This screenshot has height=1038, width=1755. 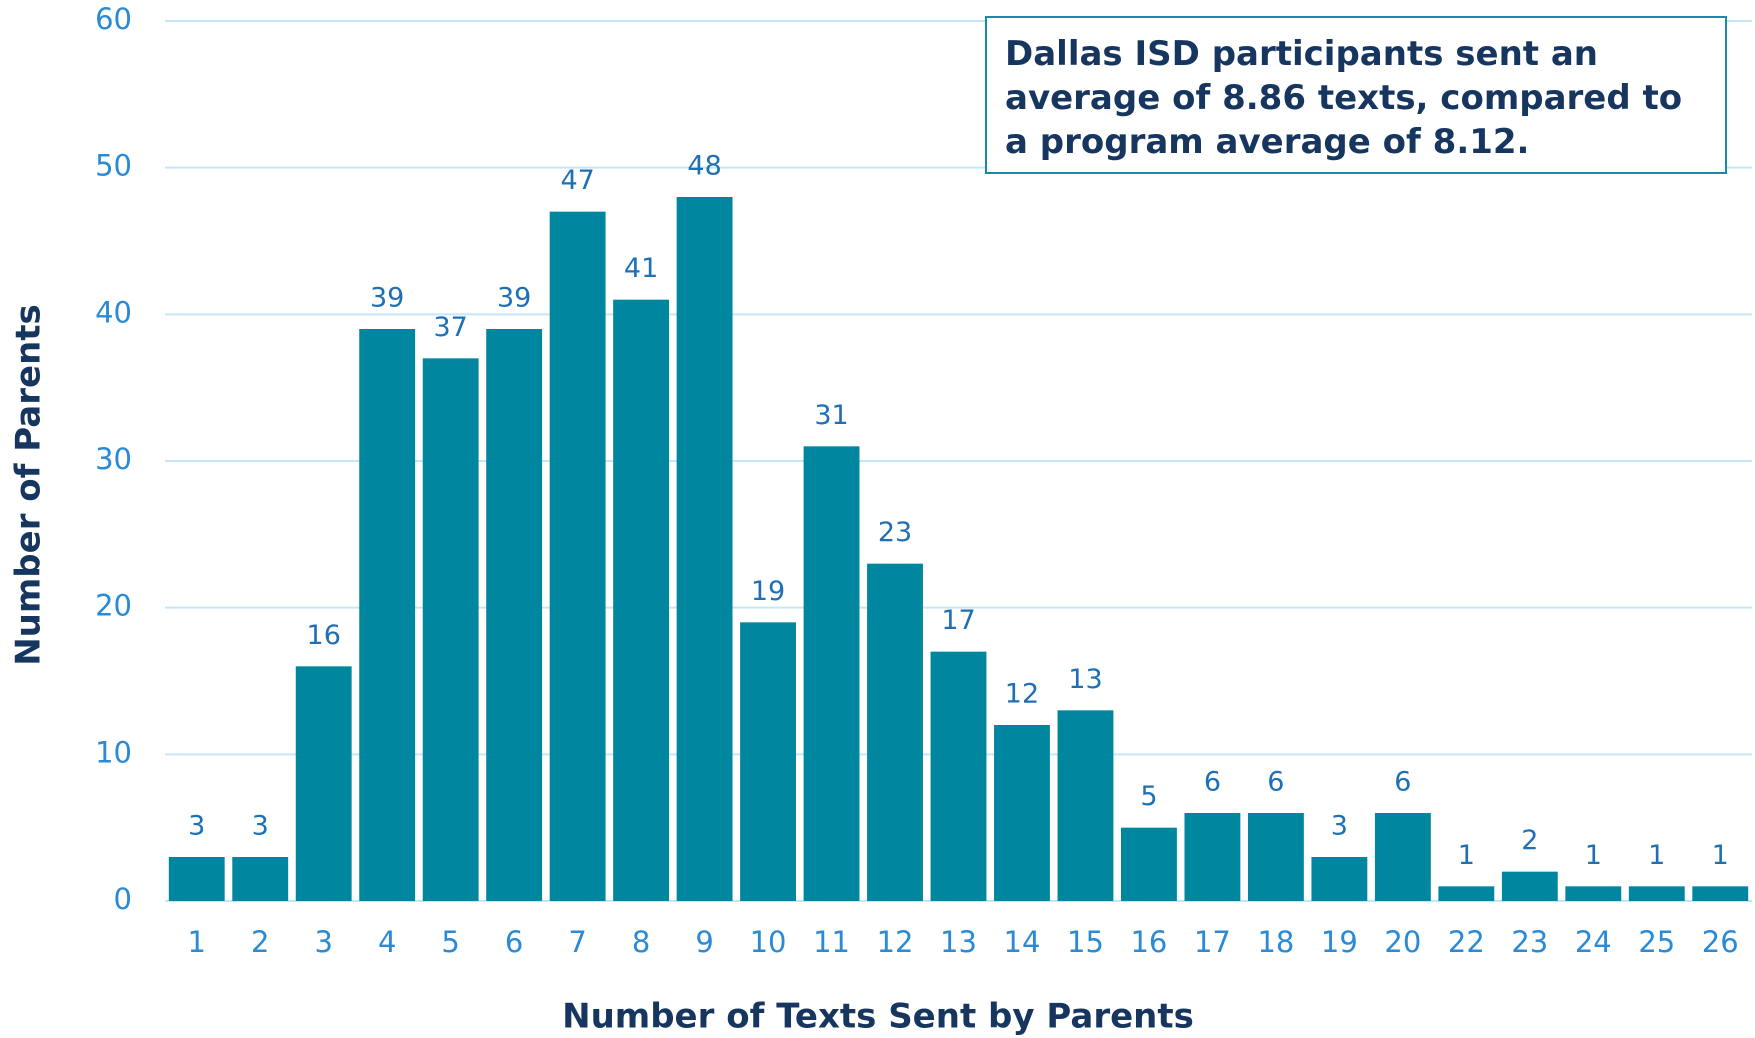 What do you see at coordinates (1085, 679) in the screenshot?
I see `data-label: 13` at bounding box center [1085, 679].